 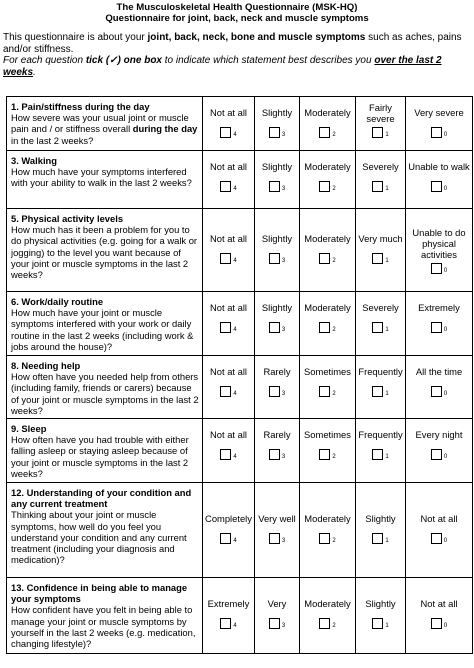 What do you see at coordinates (165, 129) in the screenshot?
I see `question-text-bold: during the day` at bounding box center [165, 129].